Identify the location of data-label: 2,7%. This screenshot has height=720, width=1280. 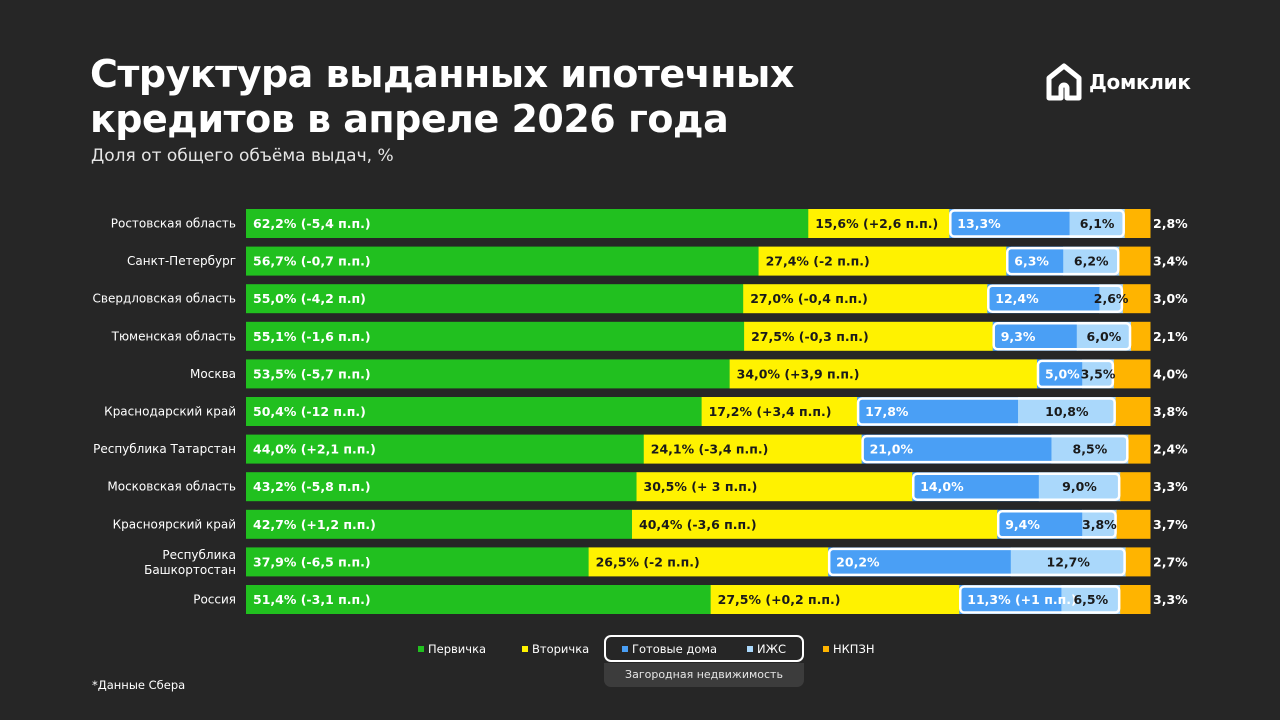
(1170, 561).